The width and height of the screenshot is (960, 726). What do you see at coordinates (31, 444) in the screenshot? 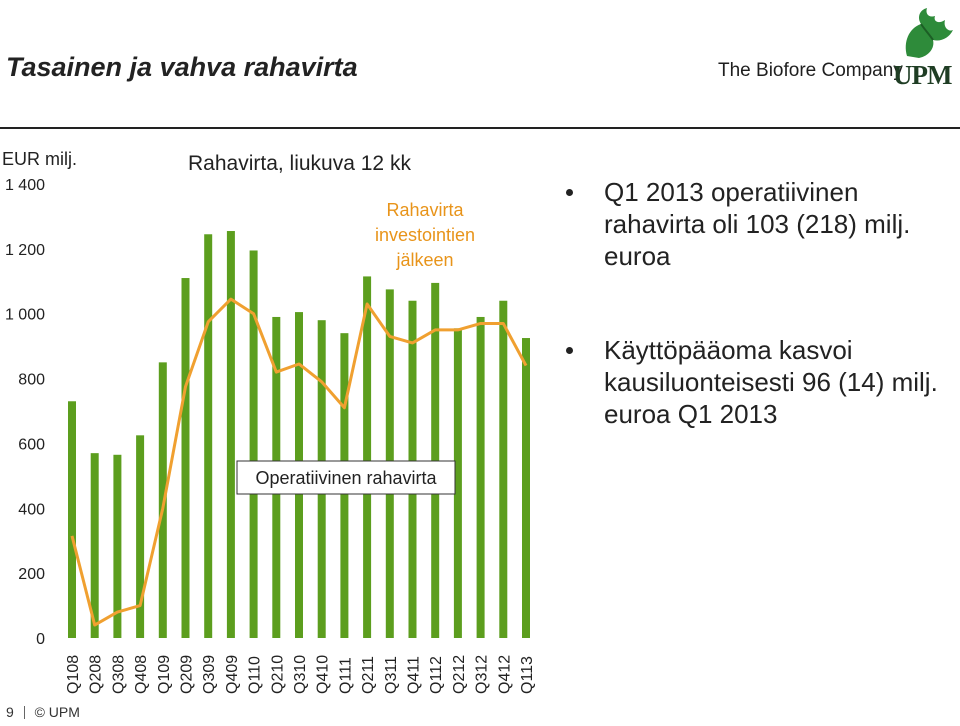
I see `y-tick-label: 600` at bounding box center [31, 444].